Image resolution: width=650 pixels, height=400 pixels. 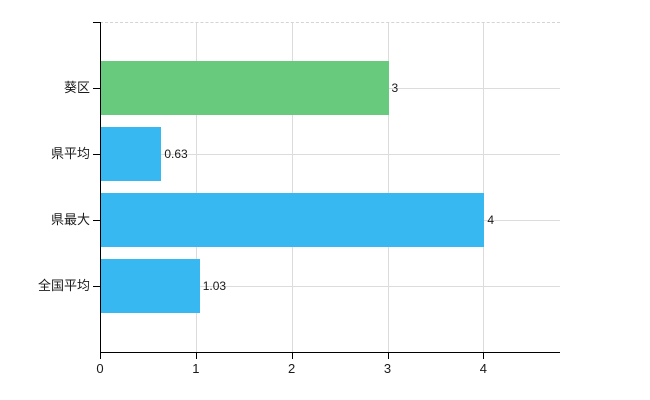 What do you see at coordinates (70, 153) in the screenshot?
I see `y-axis-label: 県平均` at bounding box center [70, 153].